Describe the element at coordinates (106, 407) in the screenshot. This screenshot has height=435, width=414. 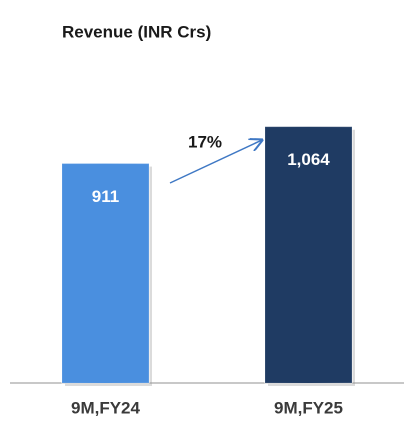
I see `x-tick-label: 9M,FY24` at that location.